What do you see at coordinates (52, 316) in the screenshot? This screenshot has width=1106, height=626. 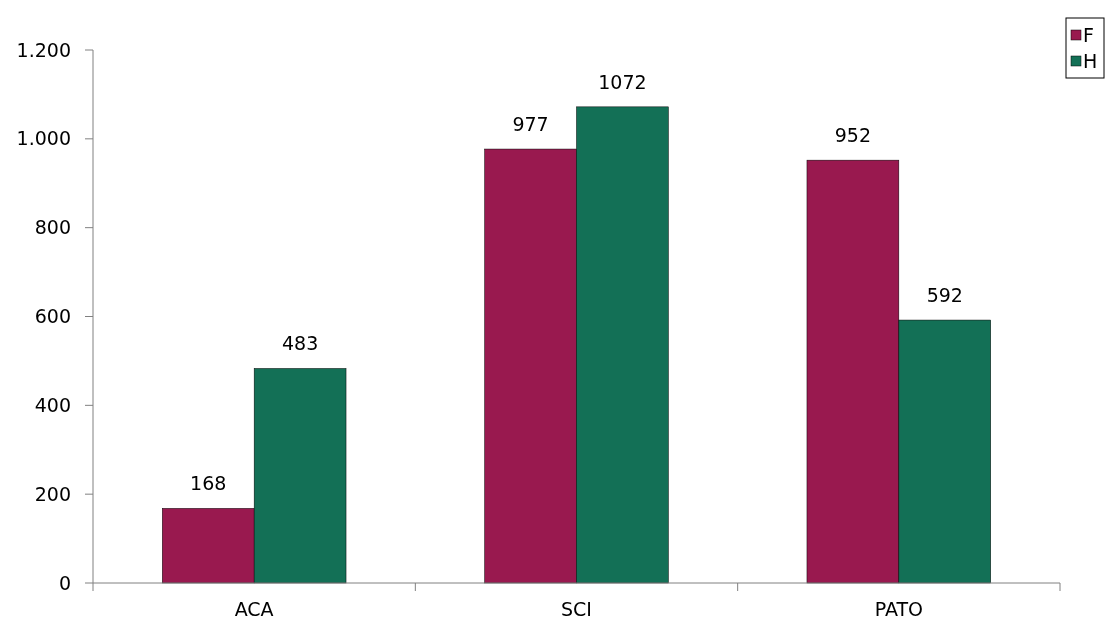 I see `y-tick-label: 600` at bounding box center [52, 316].